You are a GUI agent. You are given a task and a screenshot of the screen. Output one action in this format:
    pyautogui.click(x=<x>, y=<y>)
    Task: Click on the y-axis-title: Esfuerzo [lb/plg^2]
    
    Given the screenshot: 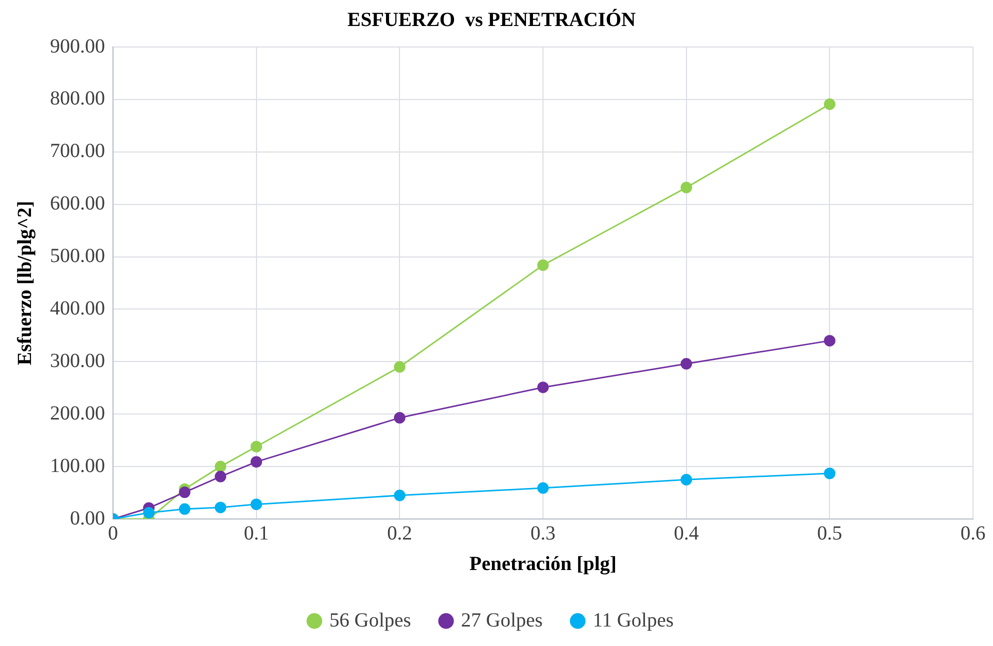 What is the action you would take?
    pyautogui.click(x=25, y=283)
    